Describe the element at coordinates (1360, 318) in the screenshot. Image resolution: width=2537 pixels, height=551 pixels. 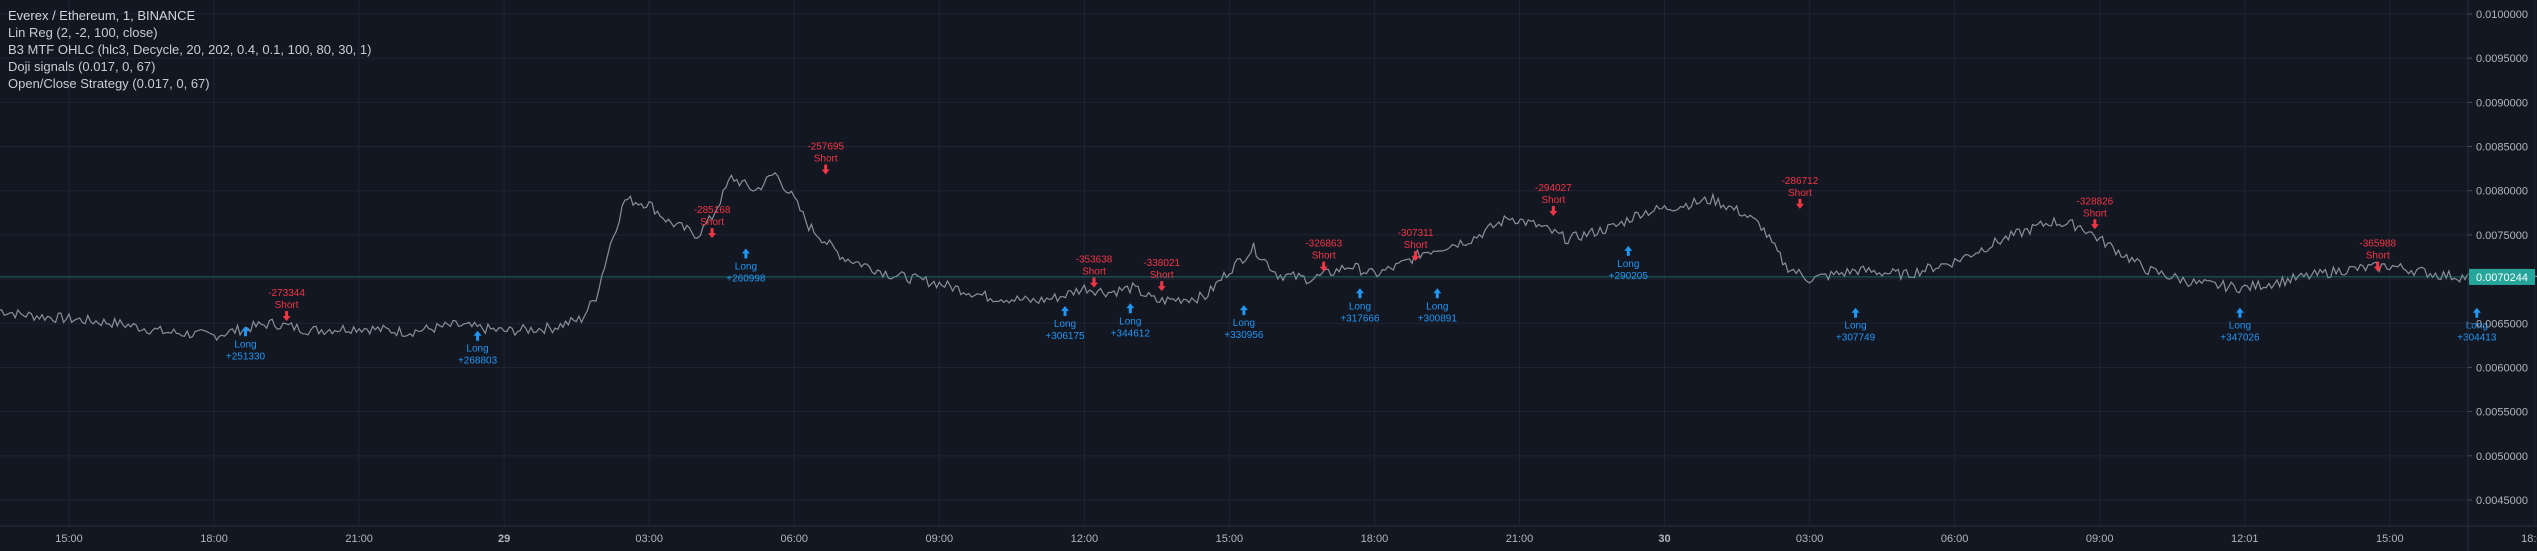
I see `long-value: +317666` at that location.